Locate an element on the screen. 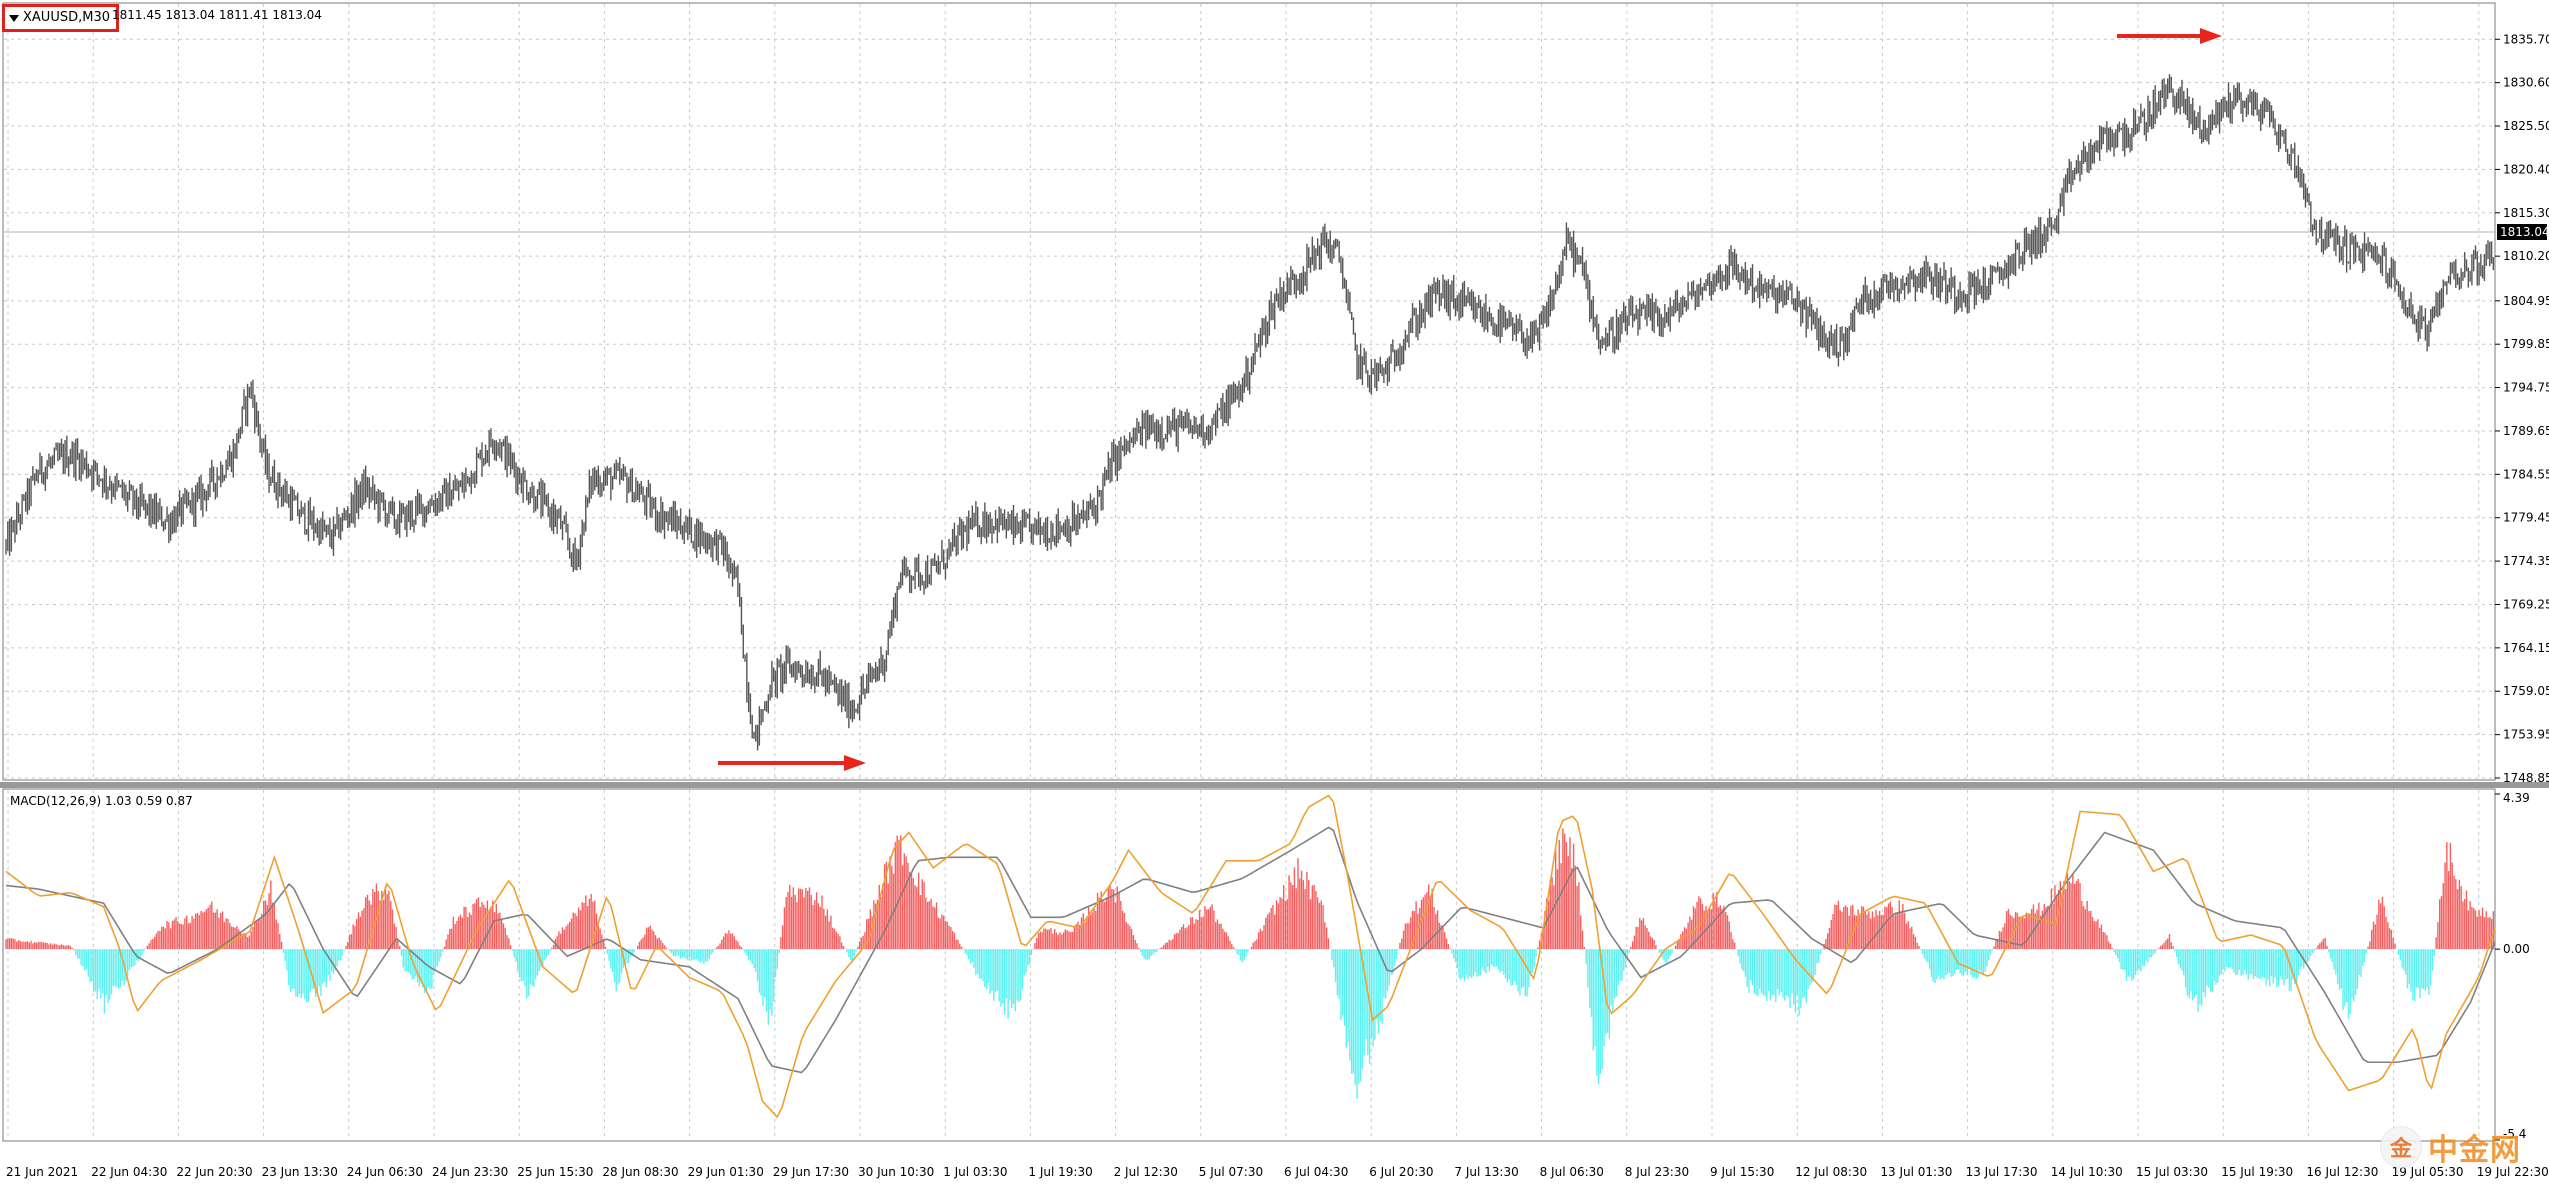 Image resolution: width=2549 pixels, height=1200 pixels. time-axis-label: 23 Jun 13:30 is located at coordinates (300, 1172).